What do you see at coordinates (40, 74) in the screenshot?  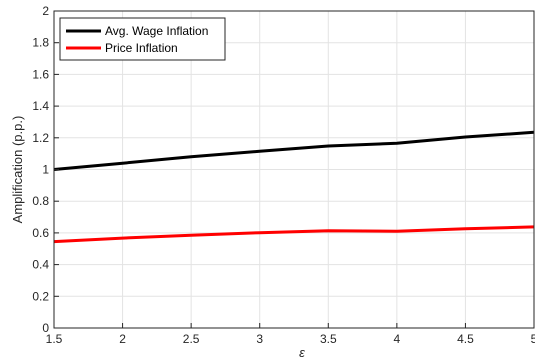 I see `y-tick-label: 1.6` at bounding box center [40, 74].